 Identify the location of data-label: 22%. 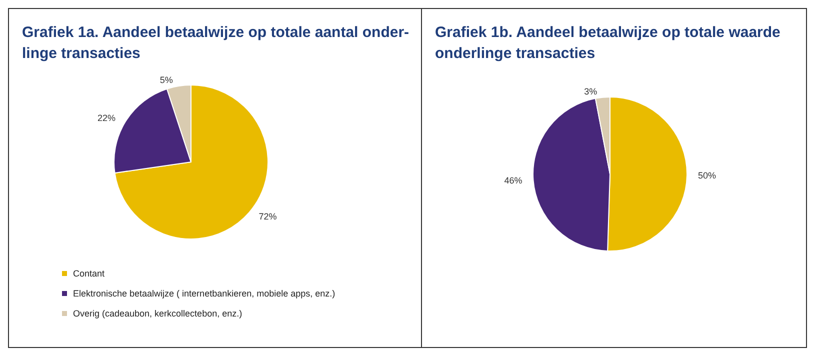
(106, 118).